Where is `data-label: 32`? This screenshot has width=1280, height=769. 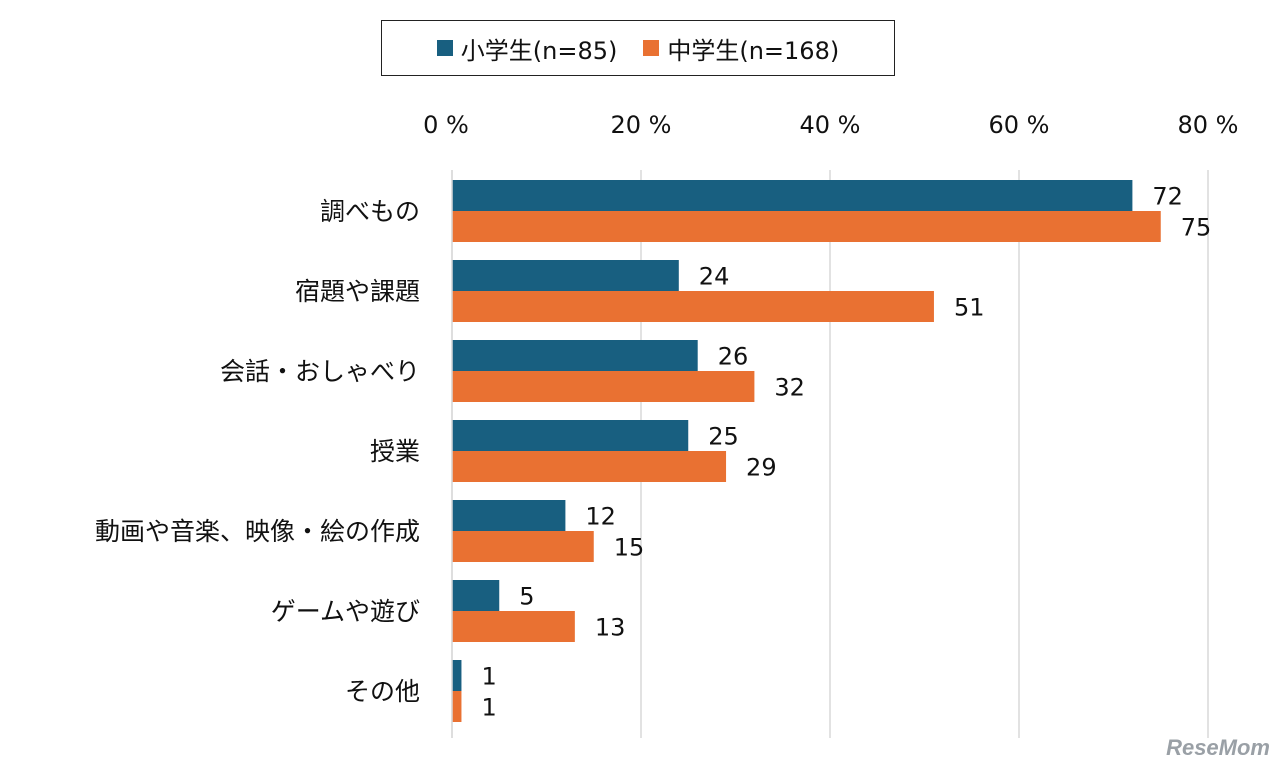
data-label: 32 is located at coordinates (789, 388).